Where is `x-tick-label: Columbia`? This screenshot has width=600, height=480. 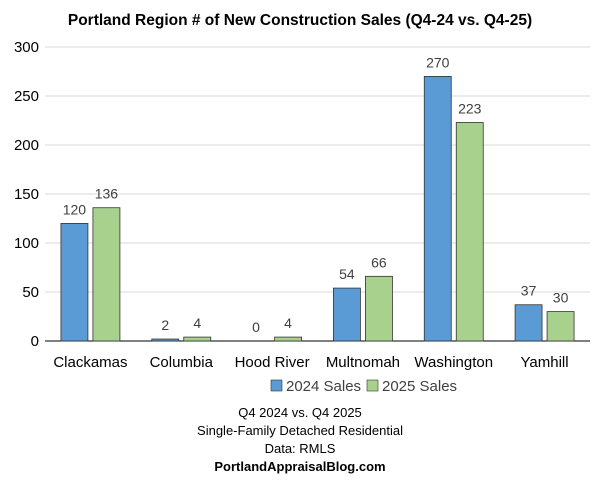 x-tick-label: Columbia is located at coordinates (182, 362).